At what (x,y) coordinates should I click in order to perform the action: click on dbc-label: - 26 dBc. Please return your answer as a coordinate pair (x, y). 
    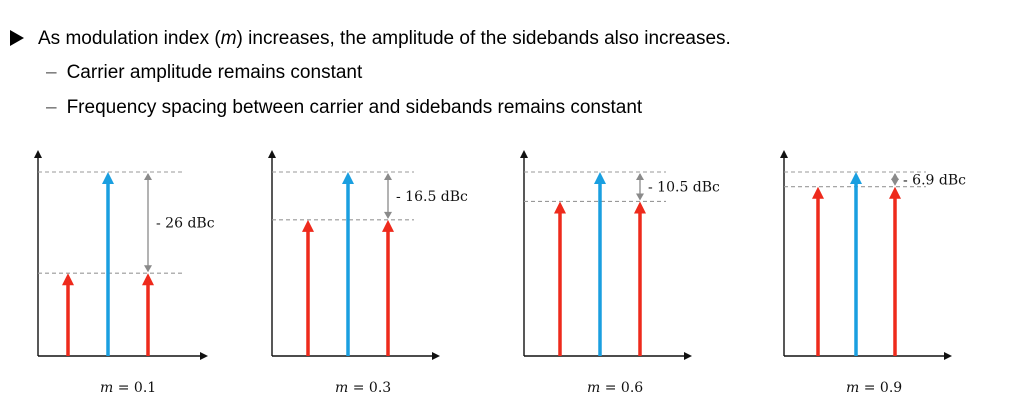
    Looking at the image, I should click on (185, 224).